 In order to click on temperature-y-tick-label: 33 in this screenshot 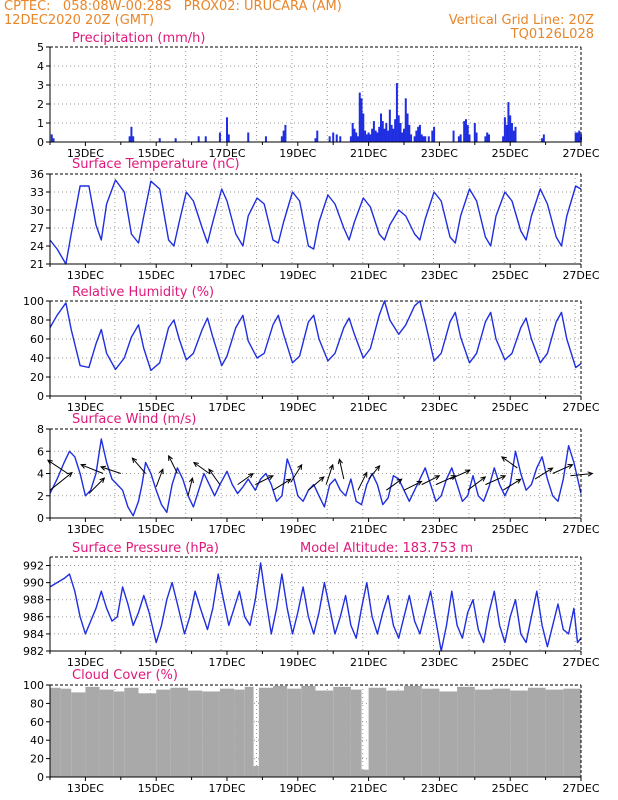, I will do `click(37, 192)`.